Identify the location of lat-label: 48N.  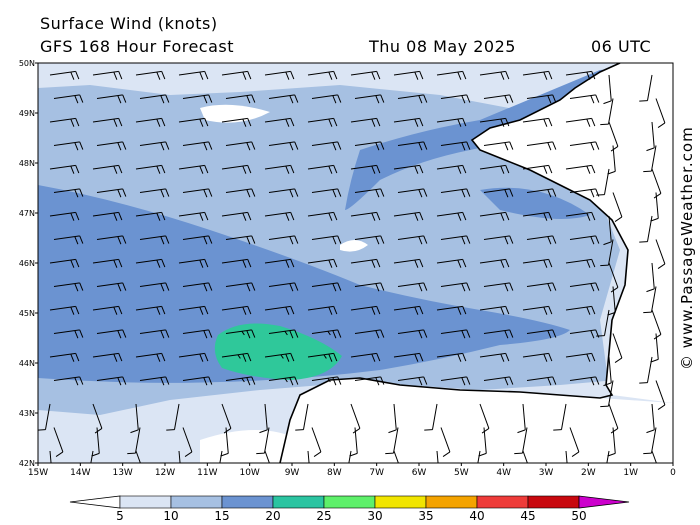
(27, 163).